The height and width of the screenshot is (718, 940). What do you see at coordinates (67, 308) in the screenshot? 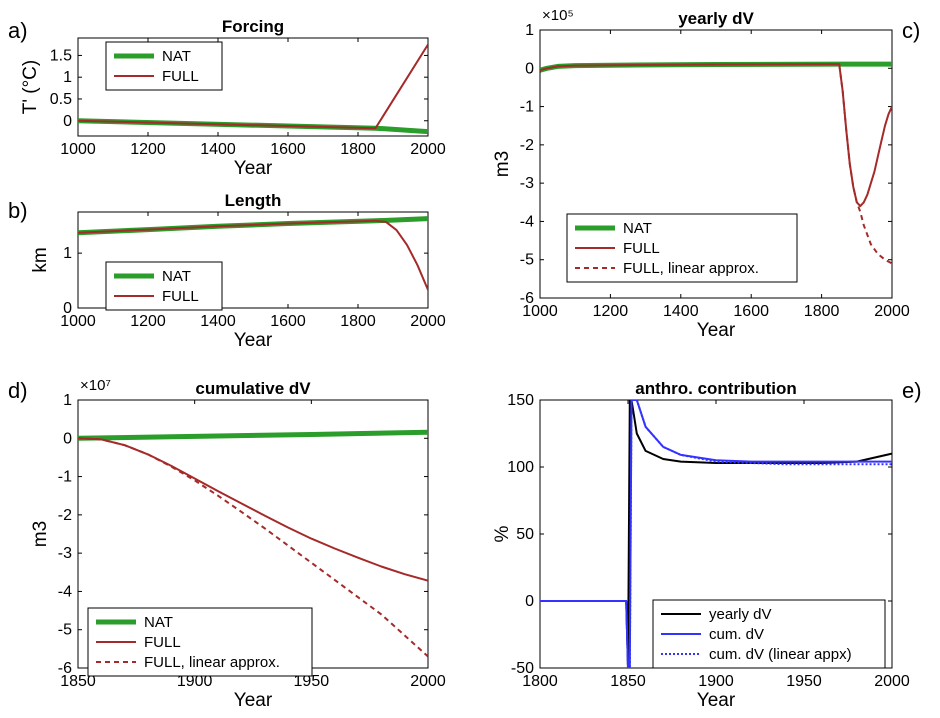
I see `y-tick-label-b: 0` at bounding box center [67, 308].